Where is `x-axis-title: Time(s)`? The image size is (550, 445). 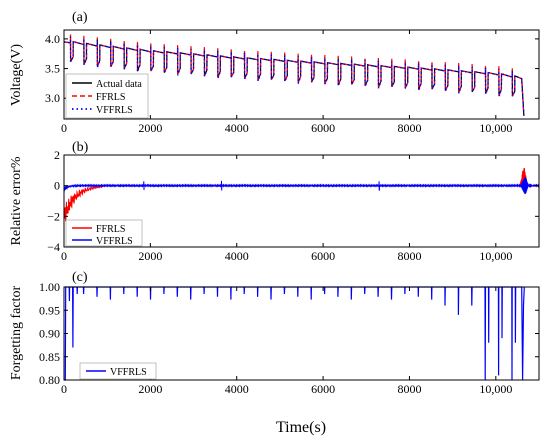
x-axis-title: Time(s) is located at coordinates (301, 427).